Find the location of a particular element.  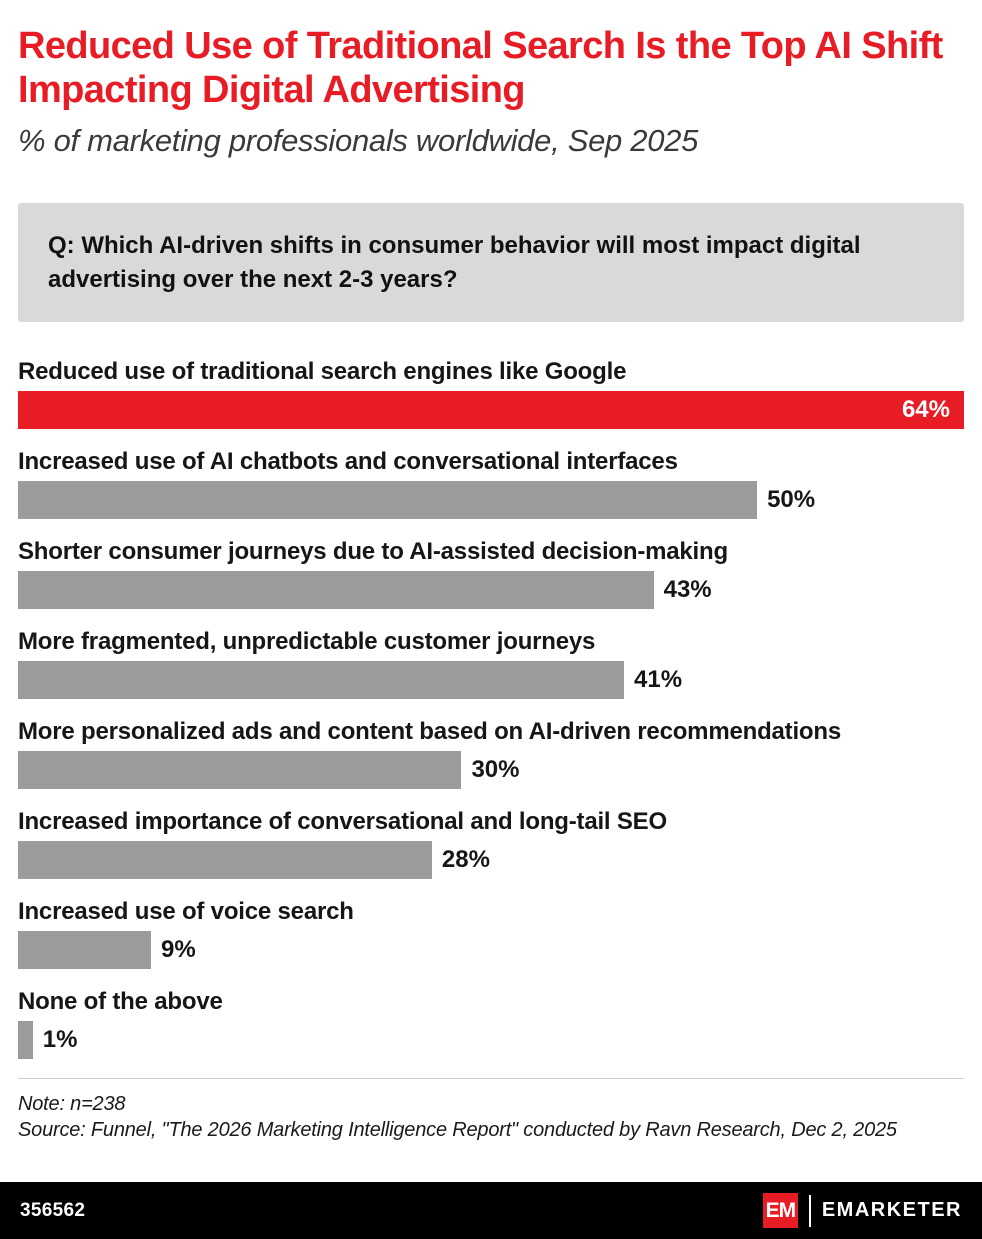

bar-track: 30% is located at coordinates (491, 770).